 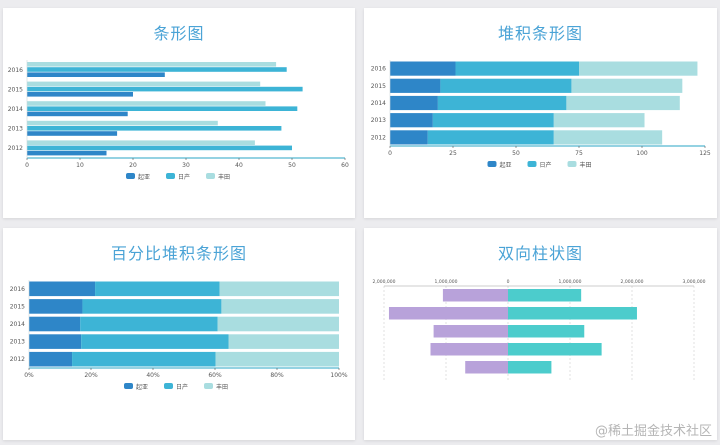 I want to click on x-tick-label: 20, so click(x=133, y=165).